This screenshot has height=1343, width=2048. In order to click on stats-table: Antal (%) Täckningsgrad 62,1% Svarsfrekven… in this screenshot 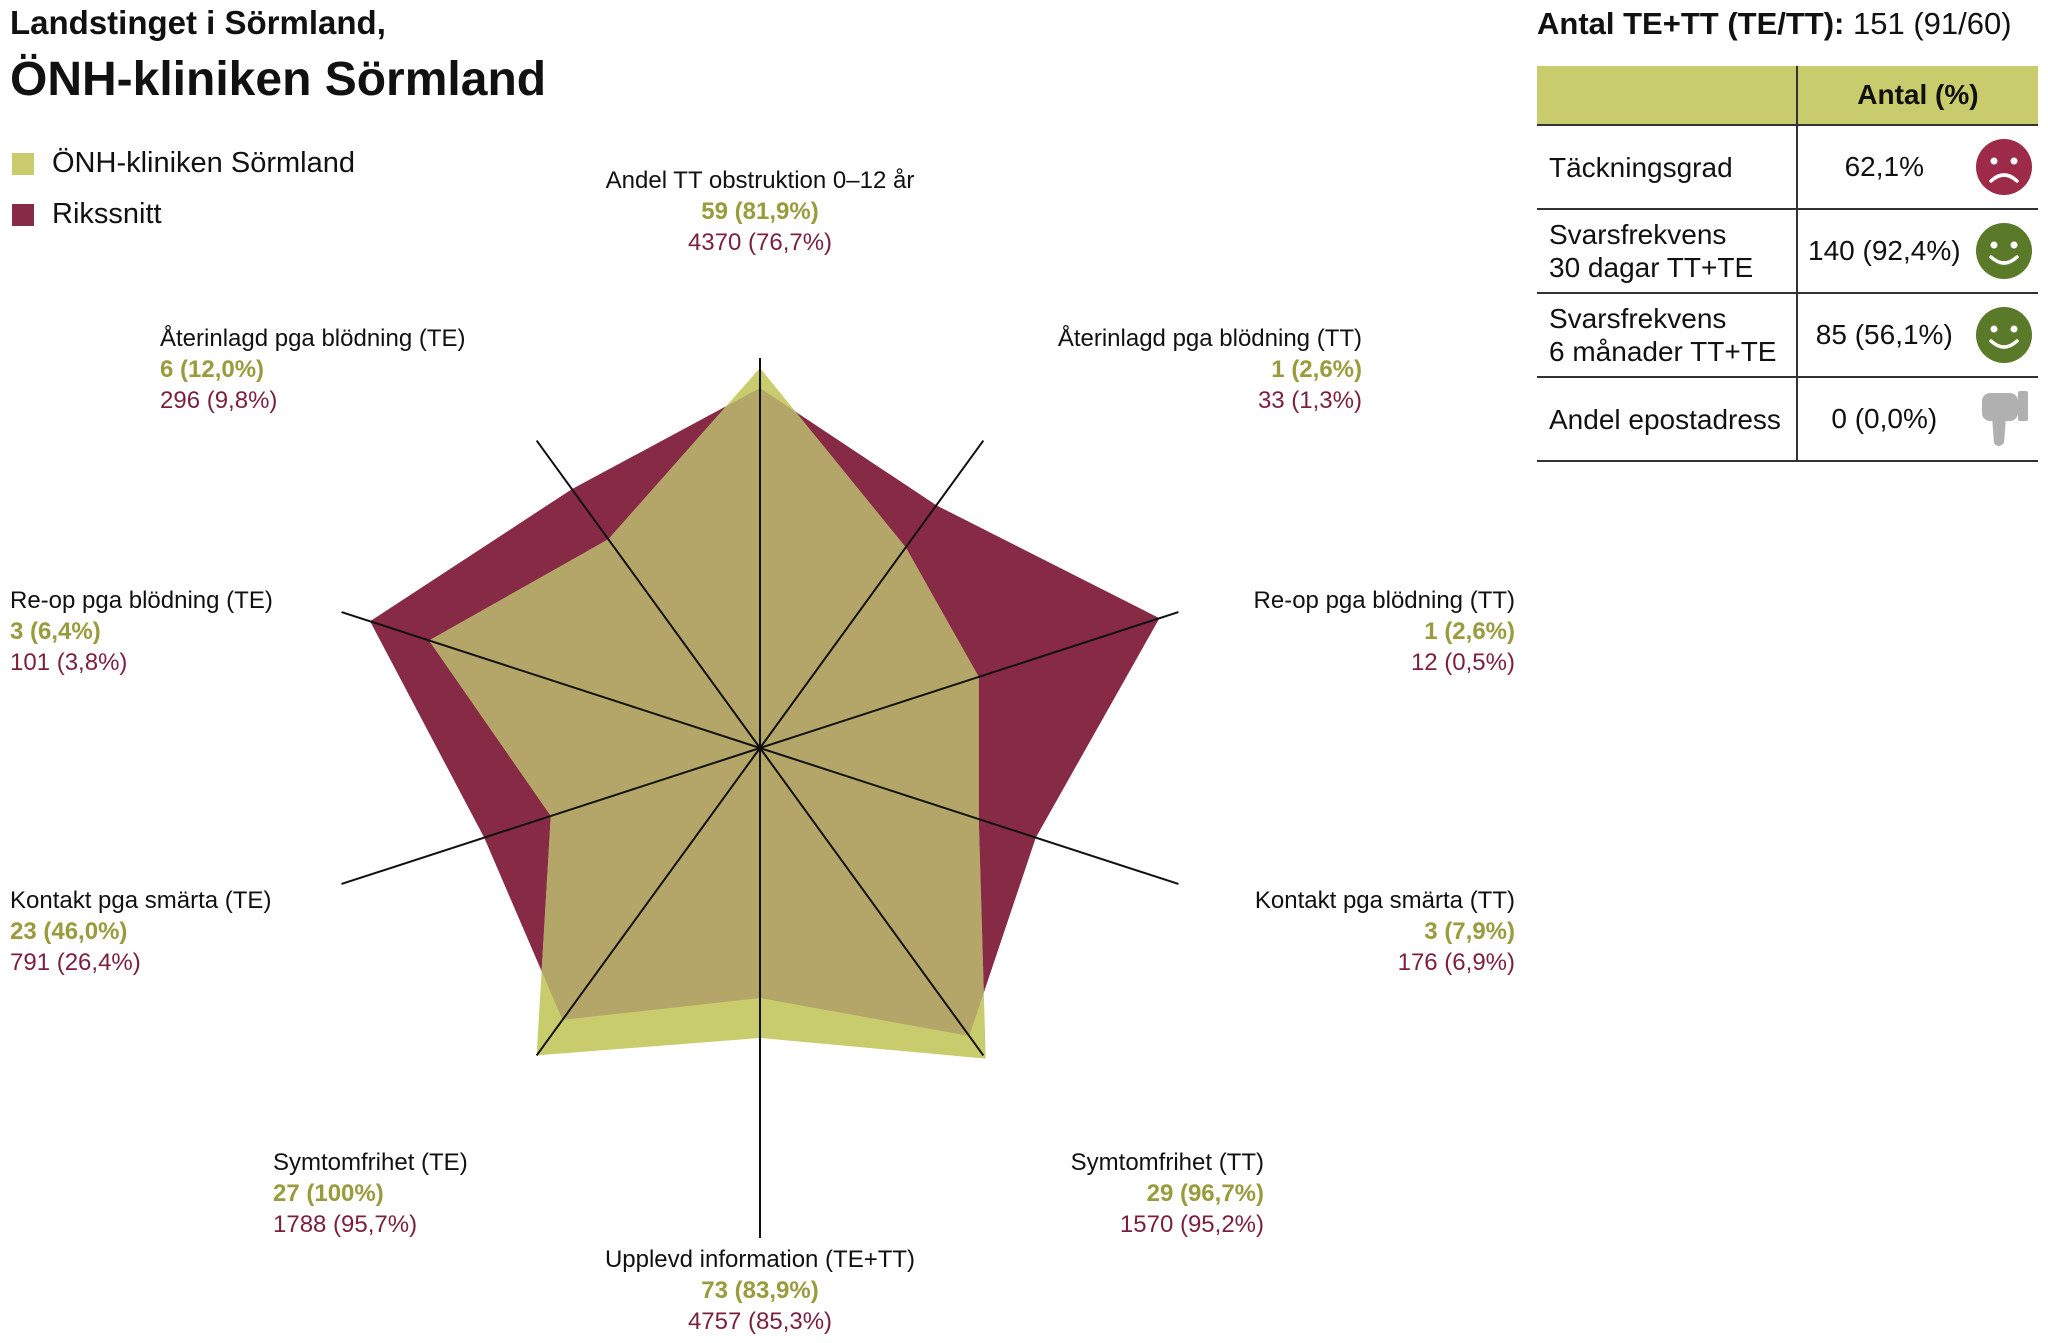, I will do `click(1787, 264)`.